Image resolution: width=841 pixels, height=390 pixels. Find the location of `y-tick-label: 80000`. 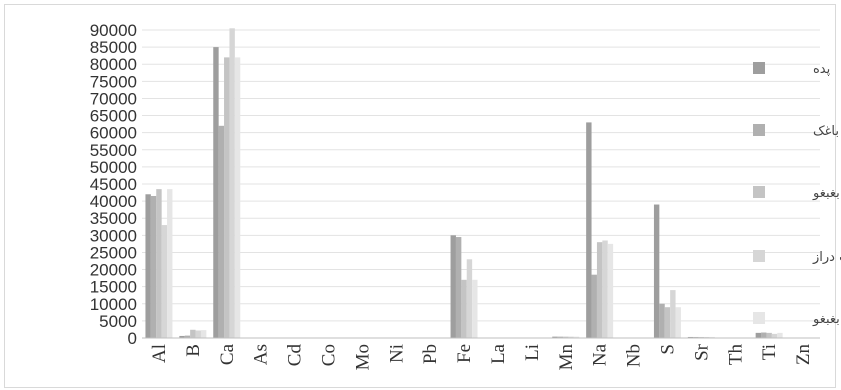

y-tick-label: 80000 is located at coordinates (113, 64).